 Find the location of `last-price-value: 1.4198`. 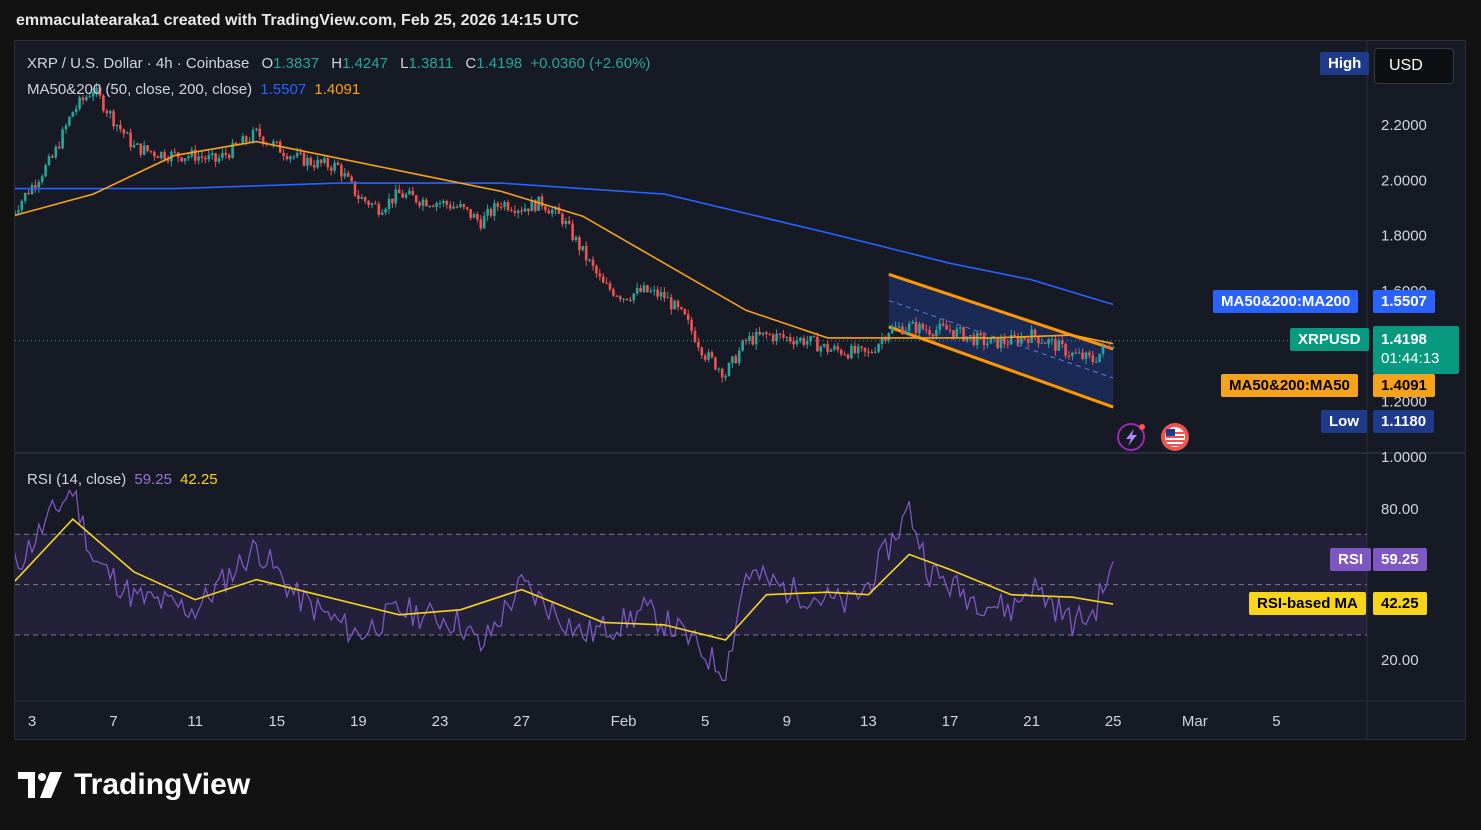

last-price-value: 1.4198 is located at coordinates (1404, 339).